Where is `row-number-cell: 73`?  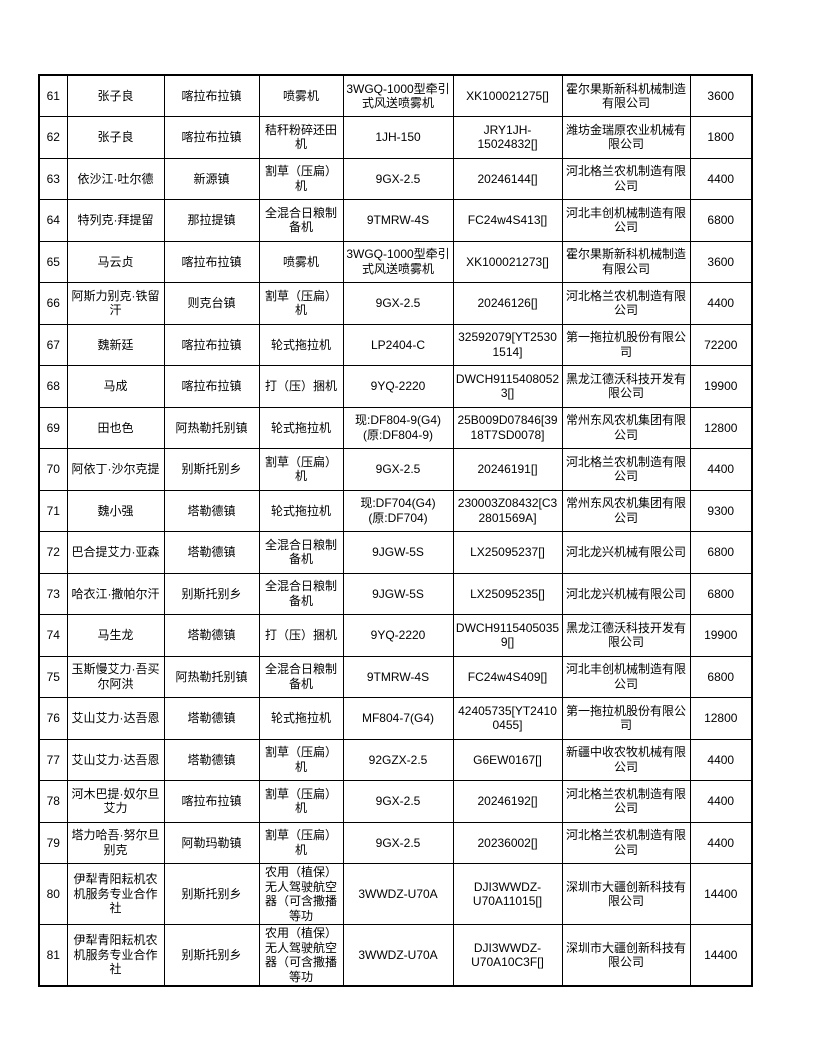
row-number-cell: 73 is located at coordinates (53, 593).